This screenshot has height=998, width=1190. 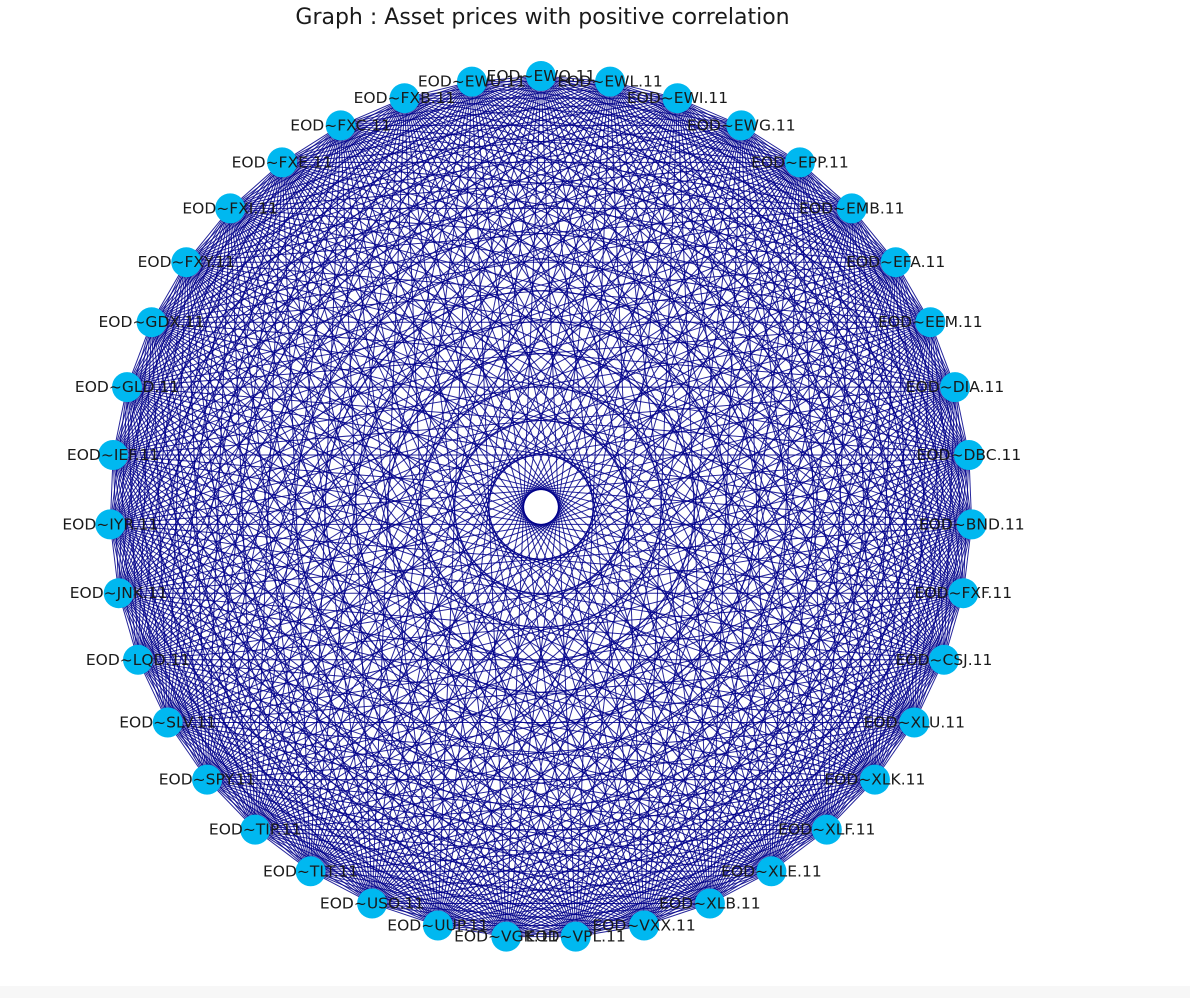 I want to click on node-label: EOD~JNK.11, so click(x=119, y=593).